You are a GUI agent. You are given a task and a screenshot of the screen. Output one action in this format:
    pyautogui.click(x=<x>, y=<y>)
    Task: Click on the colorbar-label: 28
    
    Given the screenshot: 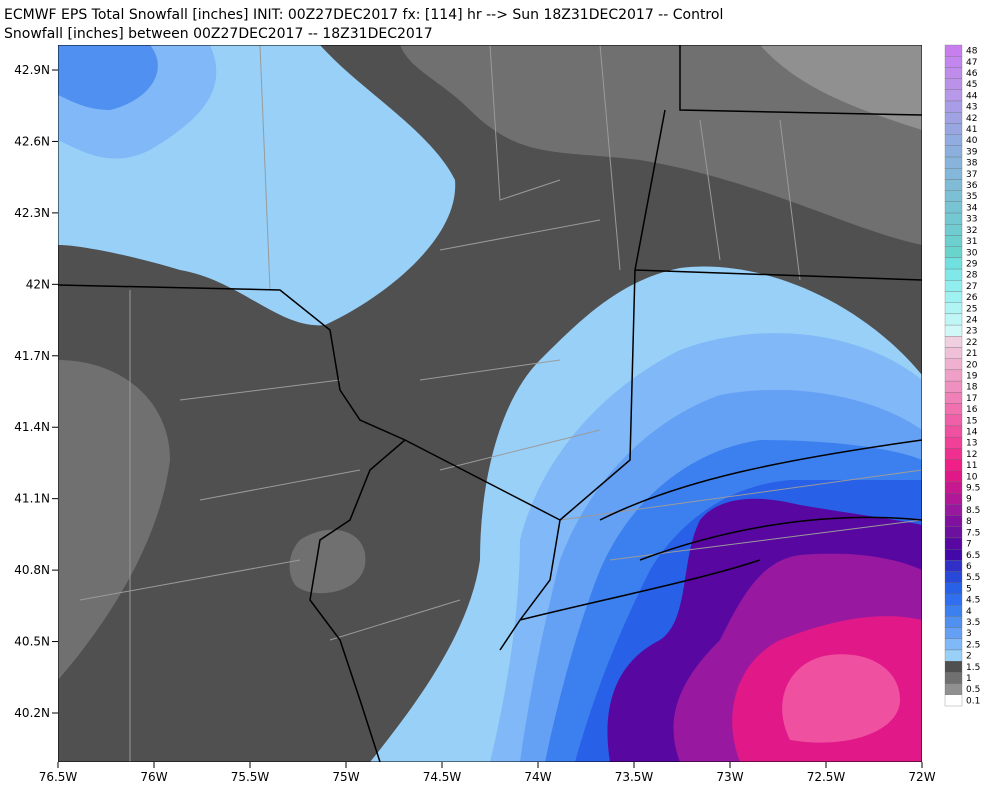 What is the action you would take?
    pyautogui.click(x=972, y=276)
    